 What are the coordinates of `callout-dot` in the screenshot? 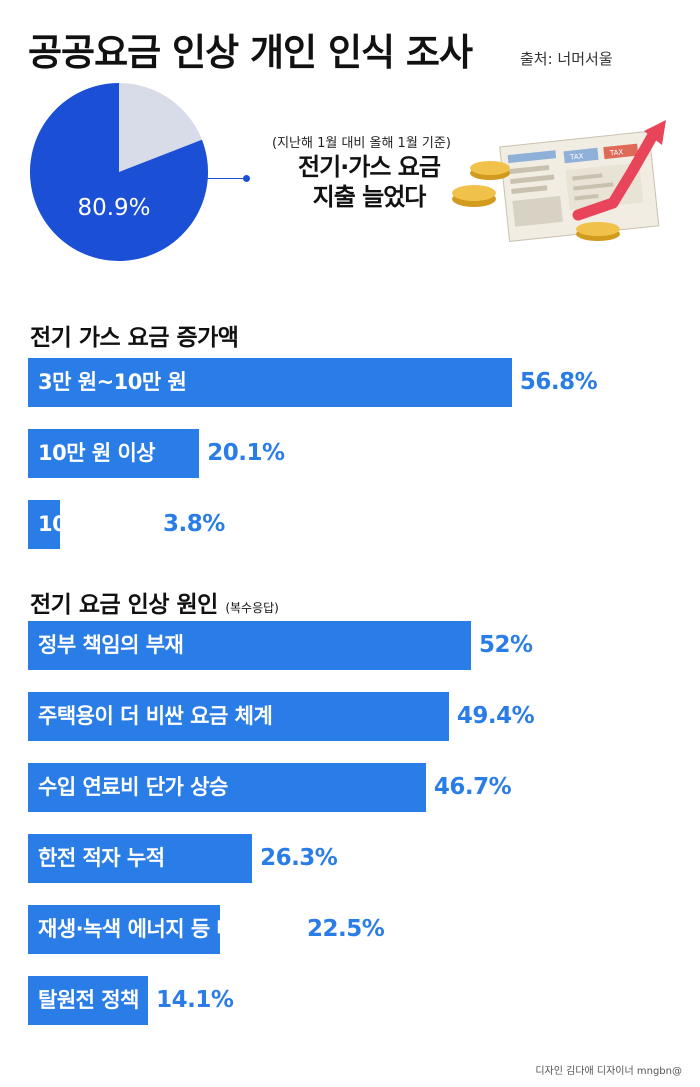 It's located at (246, 178).